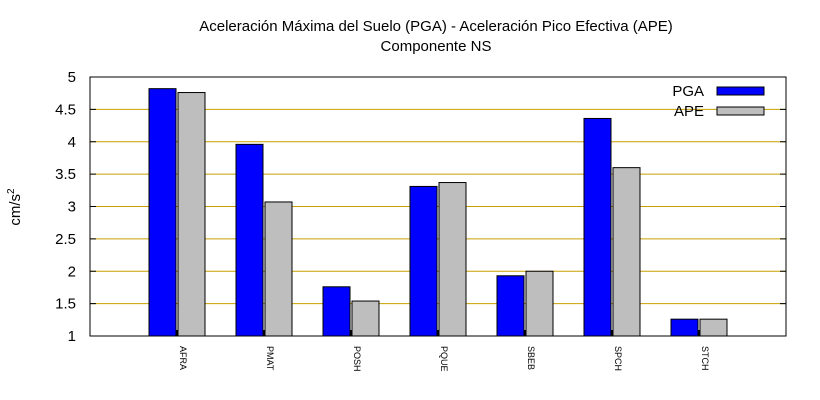 This screenshot has height=400, width=820. Describe the element at coordinates (436, 46) in the screenshot. I see `chart-subtitle: Componente NS` at that location.